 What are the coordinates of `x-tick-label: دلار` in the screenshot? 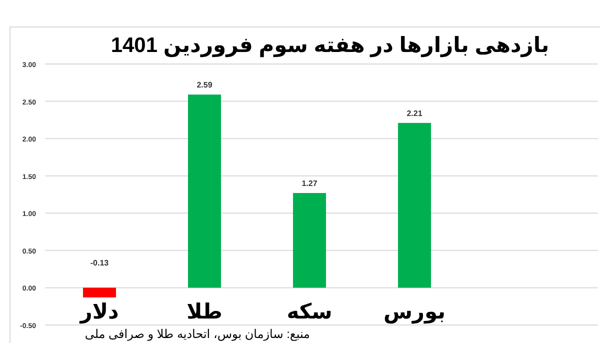 It's located at (99, 312).